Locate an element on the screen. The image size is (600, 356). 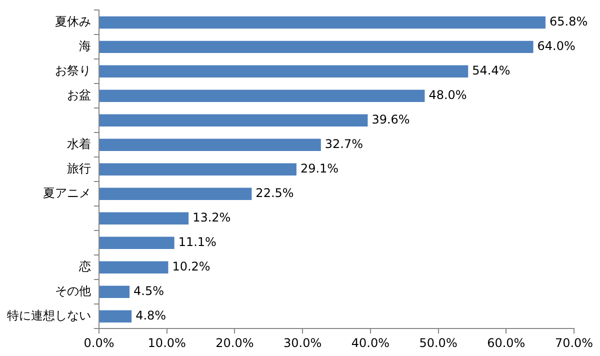
x-tick-label: 20.0% is located at coordinates (235, 343).